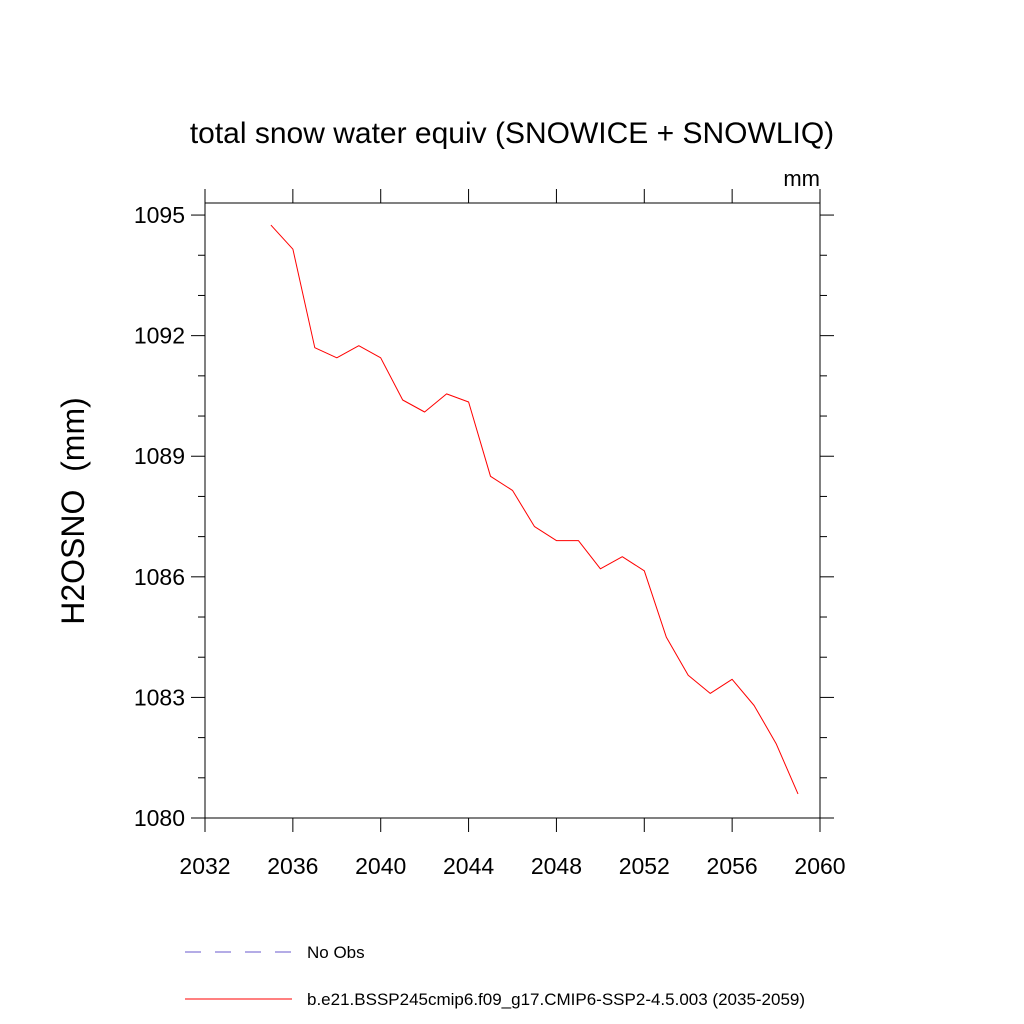  I want to click on units-label: mm, so click(801, 178).